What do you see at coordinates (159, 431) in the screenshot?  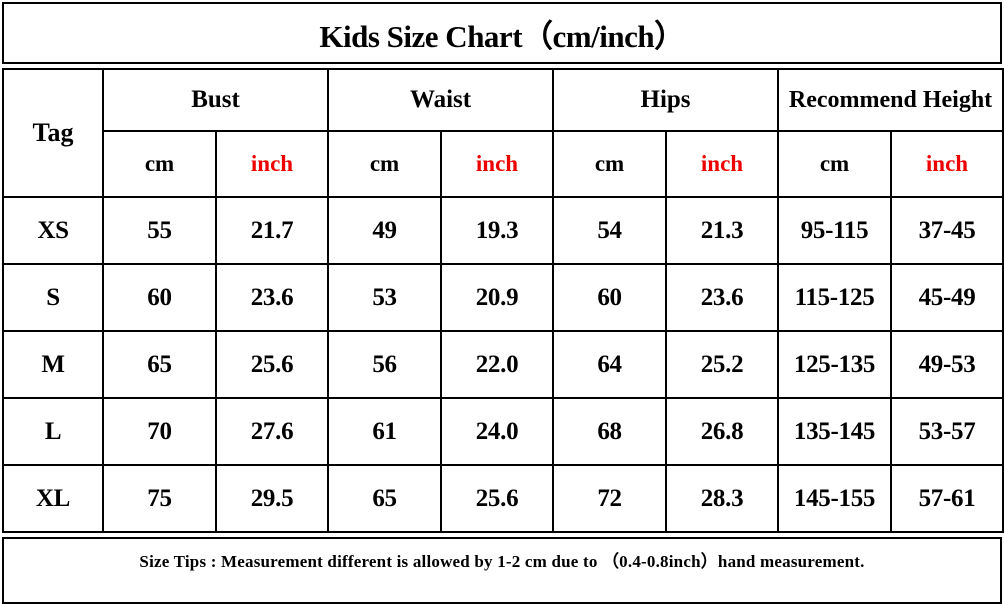 I see `bust-cm-value: 70` at bounding box center [159, 431].